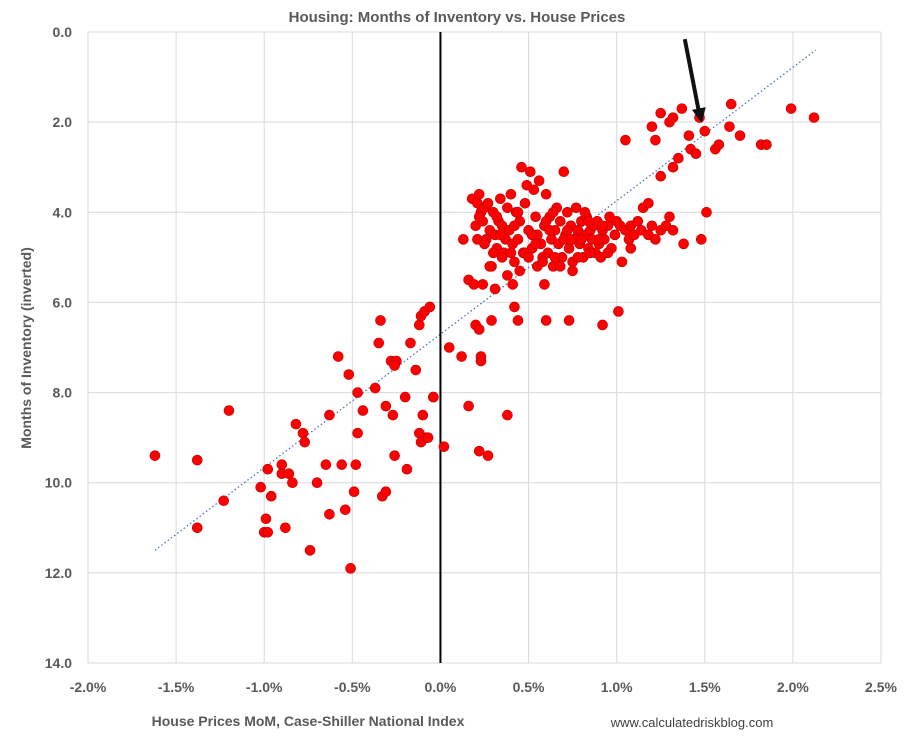 This screenshot has width=905, height=736. Describe the element at coordinates (63, 122) in the screenshot. I see `y-tick-label: 2.0` at that location.